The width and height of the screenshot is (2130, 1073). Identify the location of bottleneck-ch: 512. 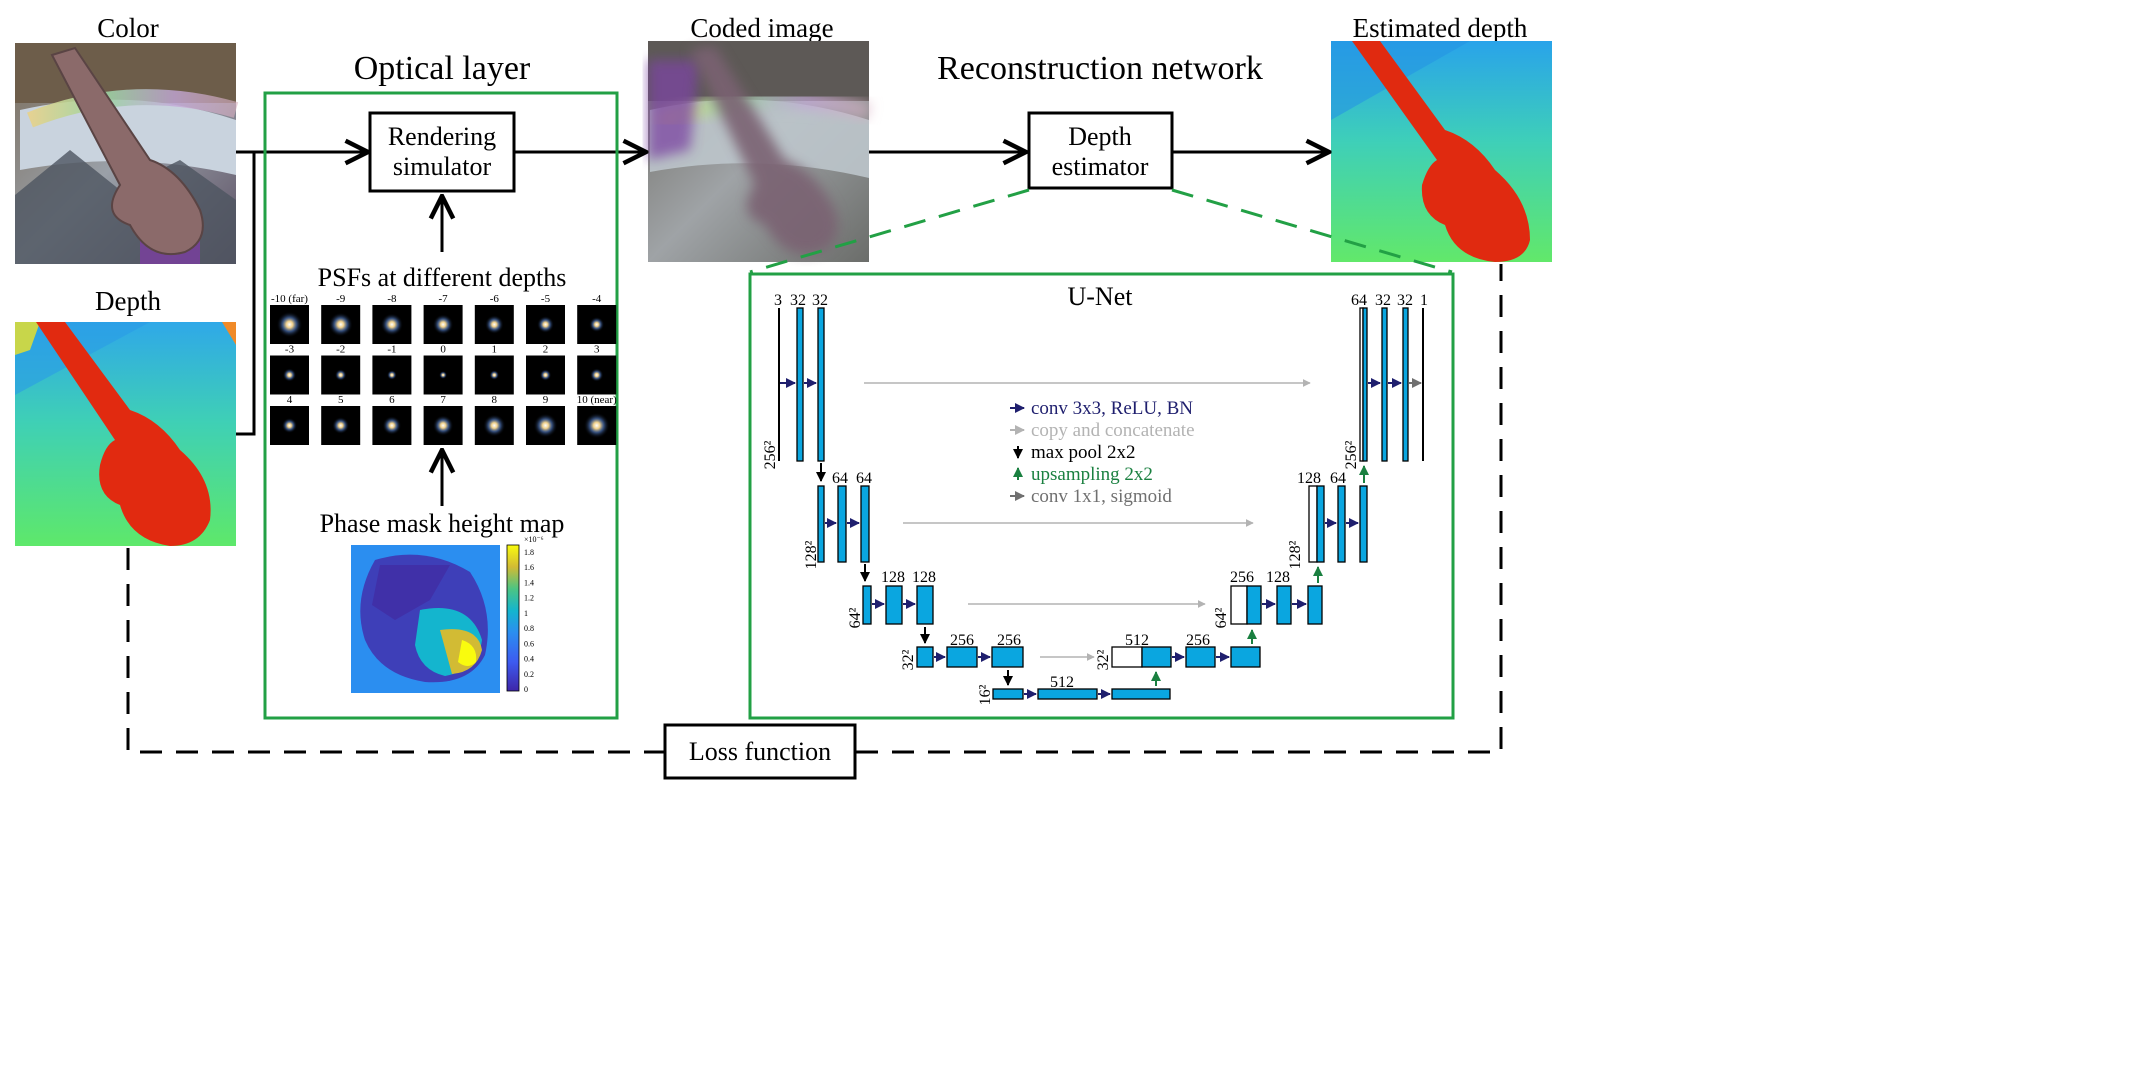
(1062, 682).